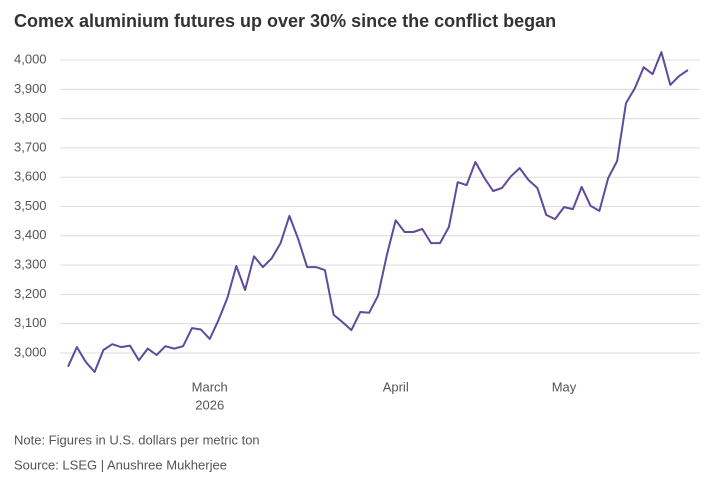 This screenshot has width=724, height=487. Describe the element at coordinates (396, 386) in the screenshot. I see `x-tick-label: April` at that location.